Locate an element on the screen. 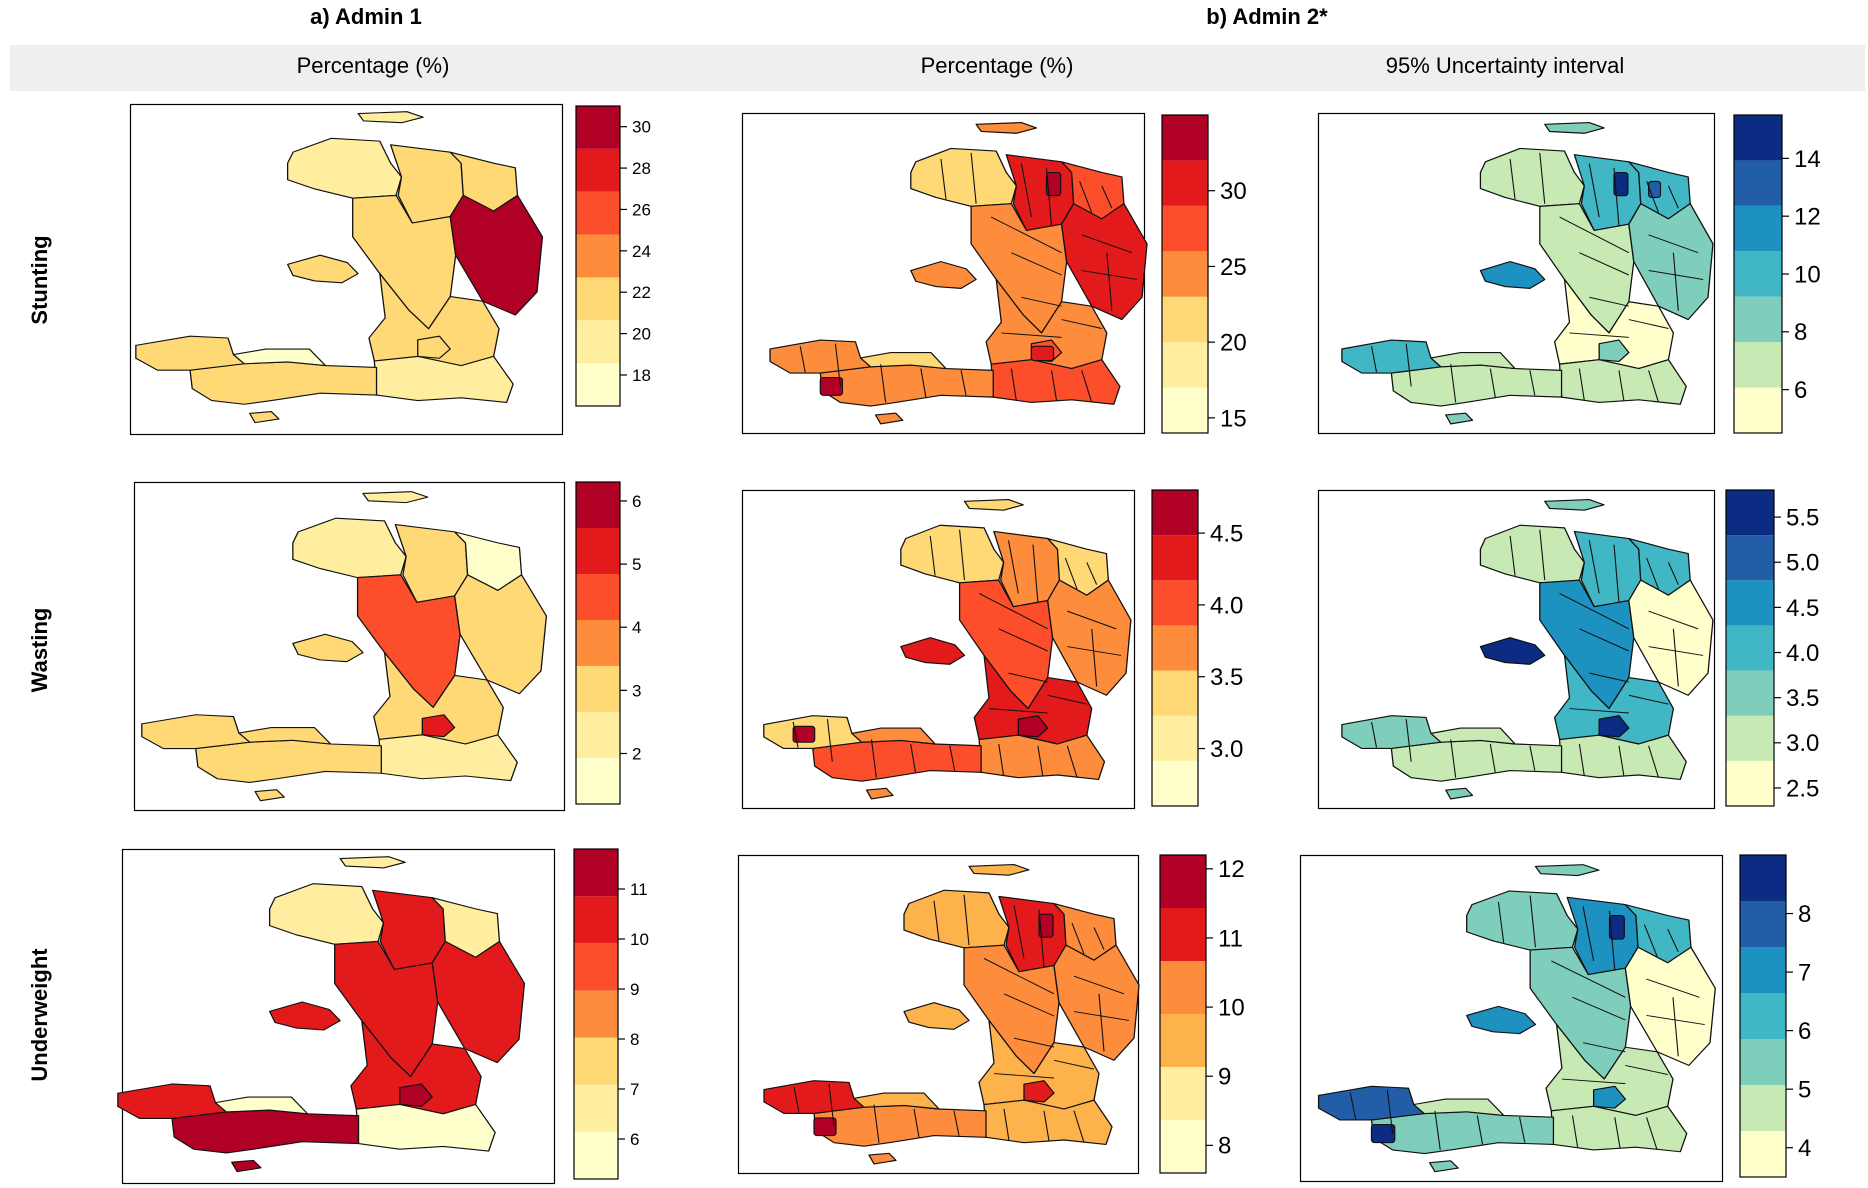  legend-tick-label: 3 is located at coordinates (636, 690).